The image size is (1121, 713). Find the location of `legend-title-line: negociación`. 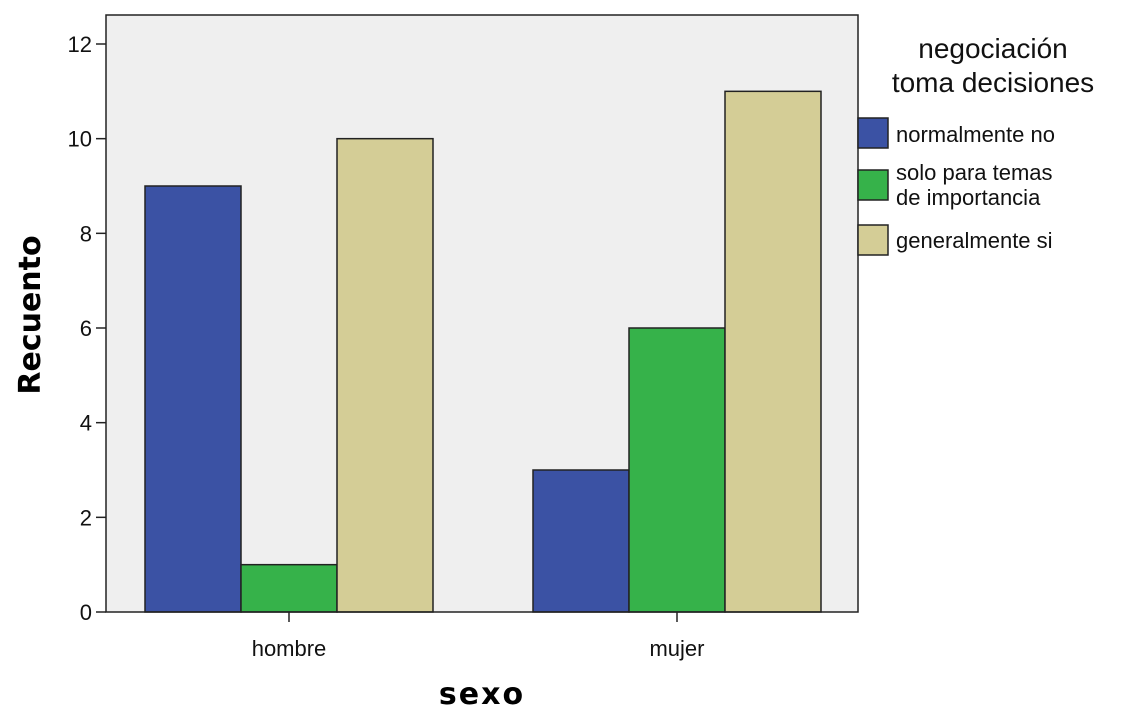

legend-title-line: negociación is located at coordinates (992, 48).